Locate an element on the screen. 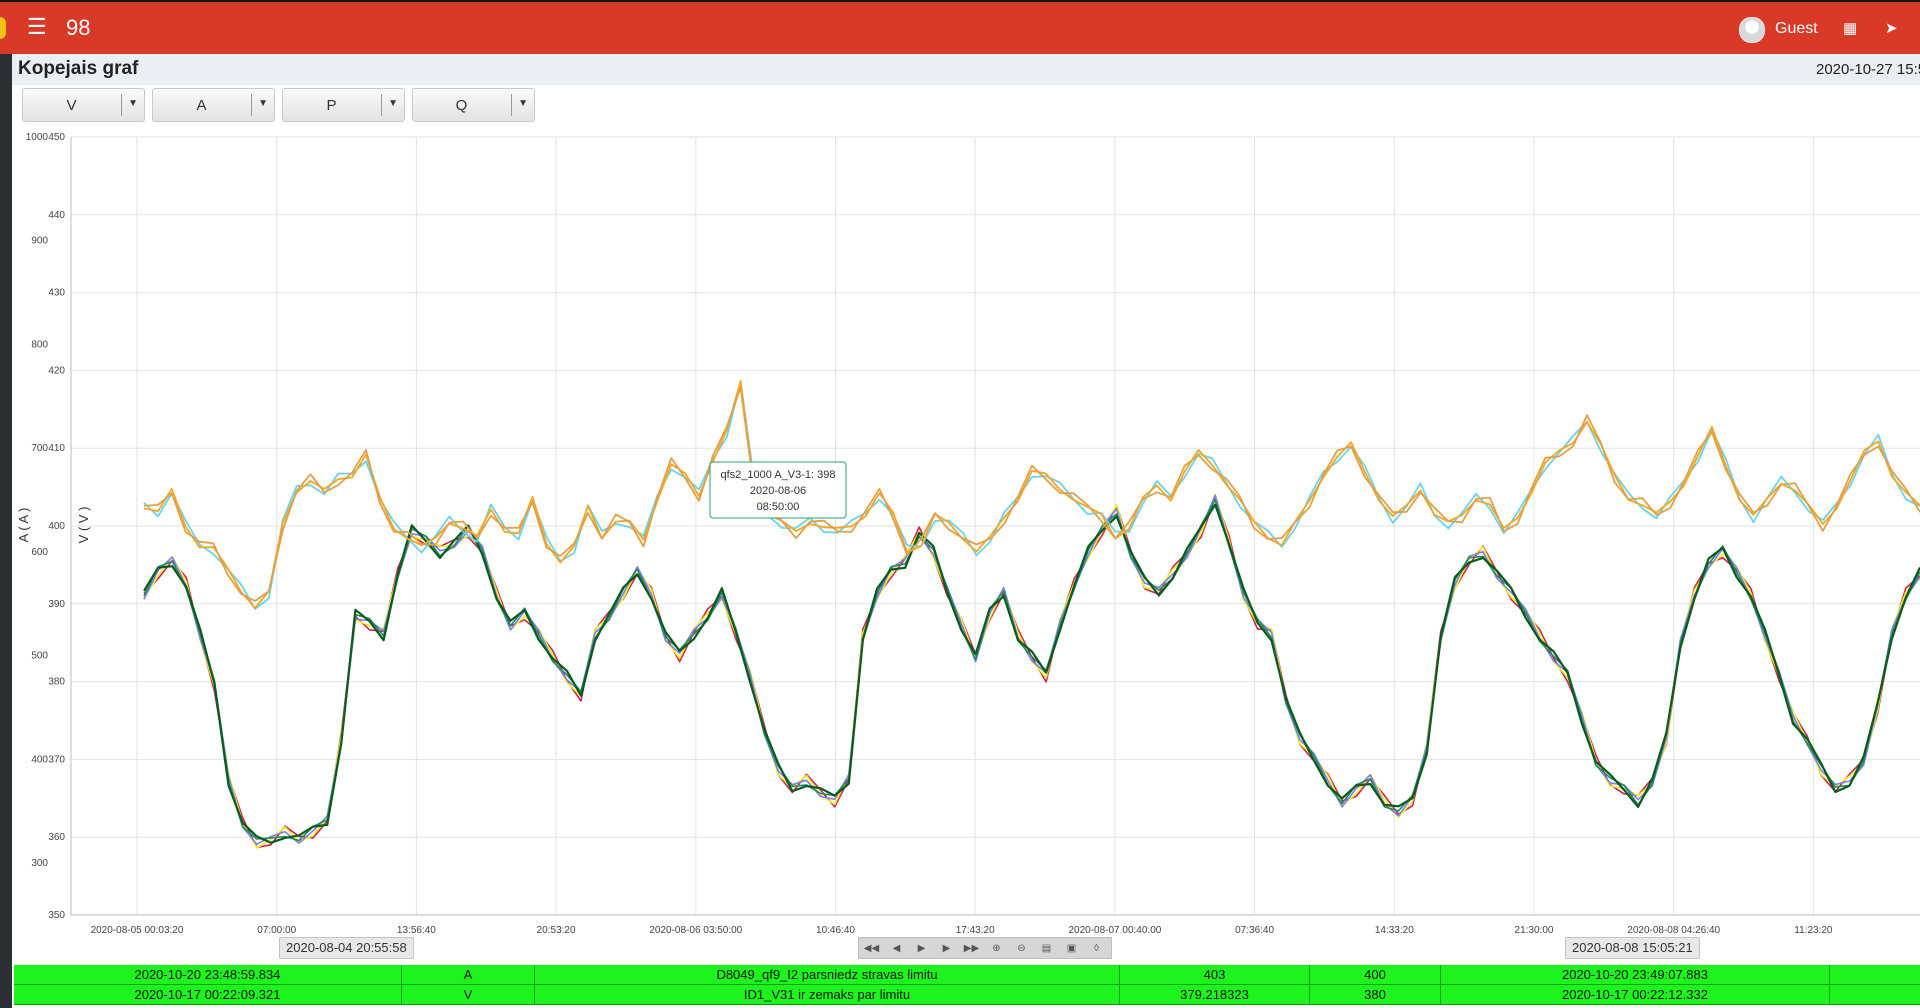 The height and width of the screenshot is (1008, 1920). y-right-tick: 370 is located at coordinates (56, 759).